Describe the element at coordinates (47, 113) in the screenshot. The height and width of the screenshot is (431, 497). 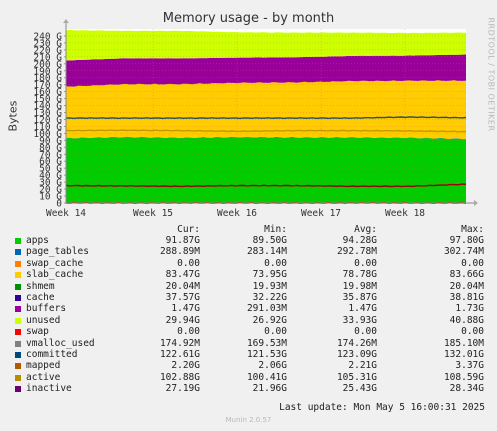
I see `y-tick-label: 130 G` at that location.